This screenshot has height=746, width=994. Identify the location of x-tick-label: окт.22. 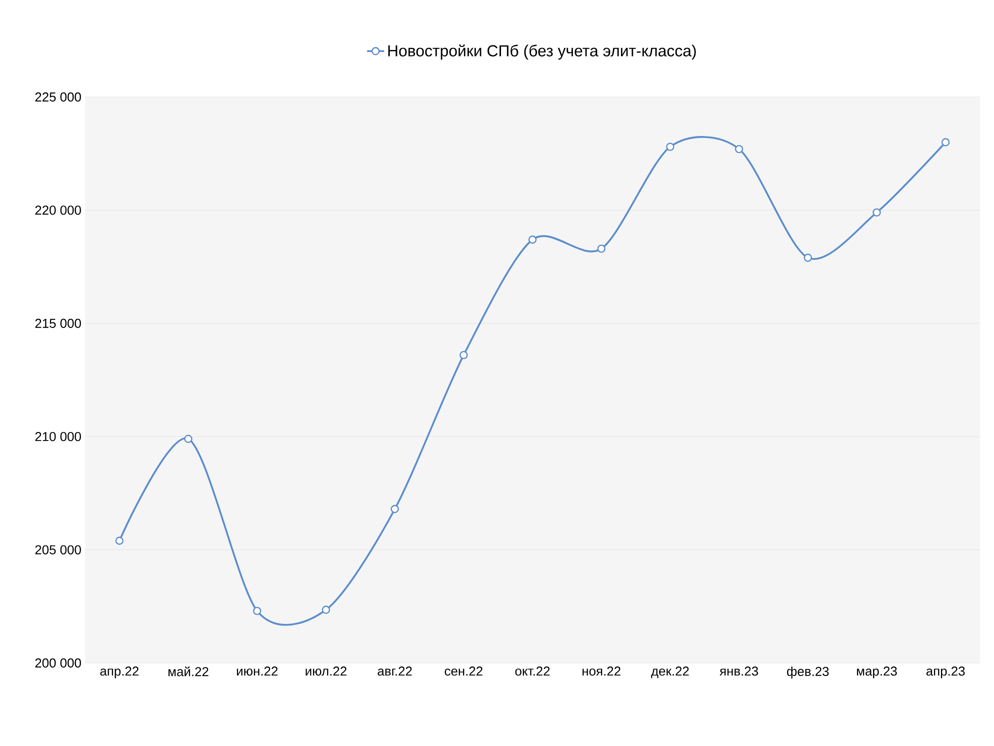
(532, 671).